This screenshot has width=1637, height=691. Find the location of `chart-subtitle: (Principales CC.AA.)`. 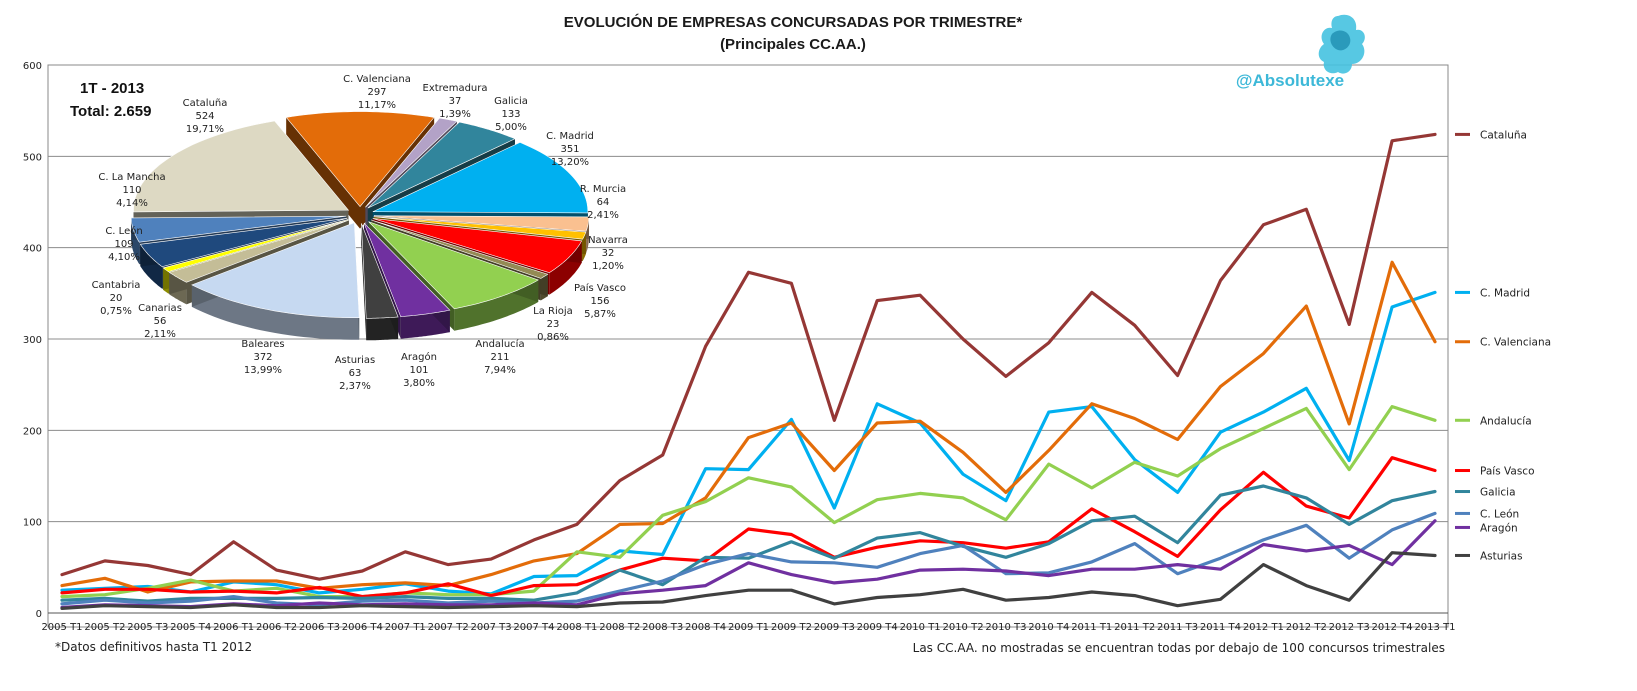

chart-subtitle: (Principales CC.AA.) is located at coordinates (793, 44).